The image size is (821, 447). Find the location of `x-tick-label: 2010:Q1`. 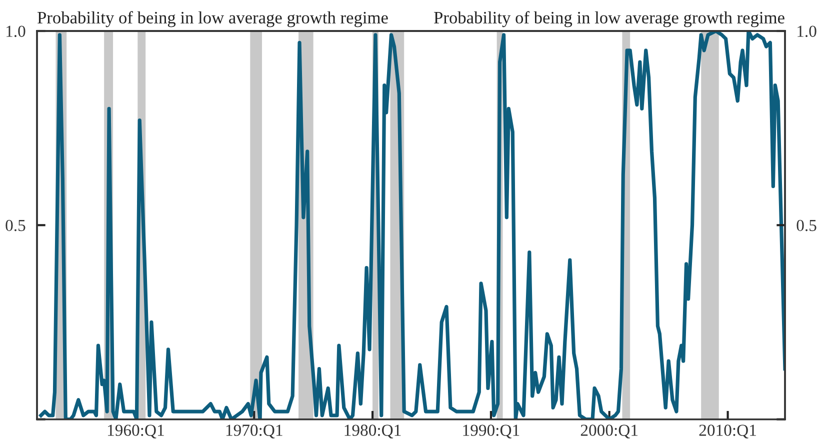

x-tick-label: 2010:Q1 is located at coordinates (727, 431).